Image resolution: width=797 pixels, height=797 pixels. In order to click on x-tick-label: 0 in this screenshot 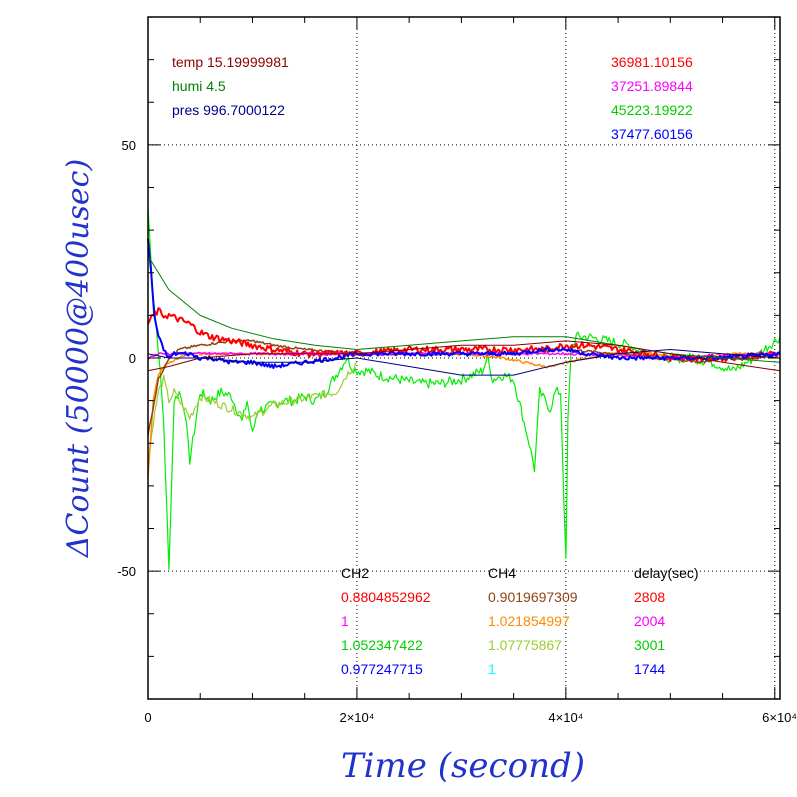, I will do `click(147, 717)`.